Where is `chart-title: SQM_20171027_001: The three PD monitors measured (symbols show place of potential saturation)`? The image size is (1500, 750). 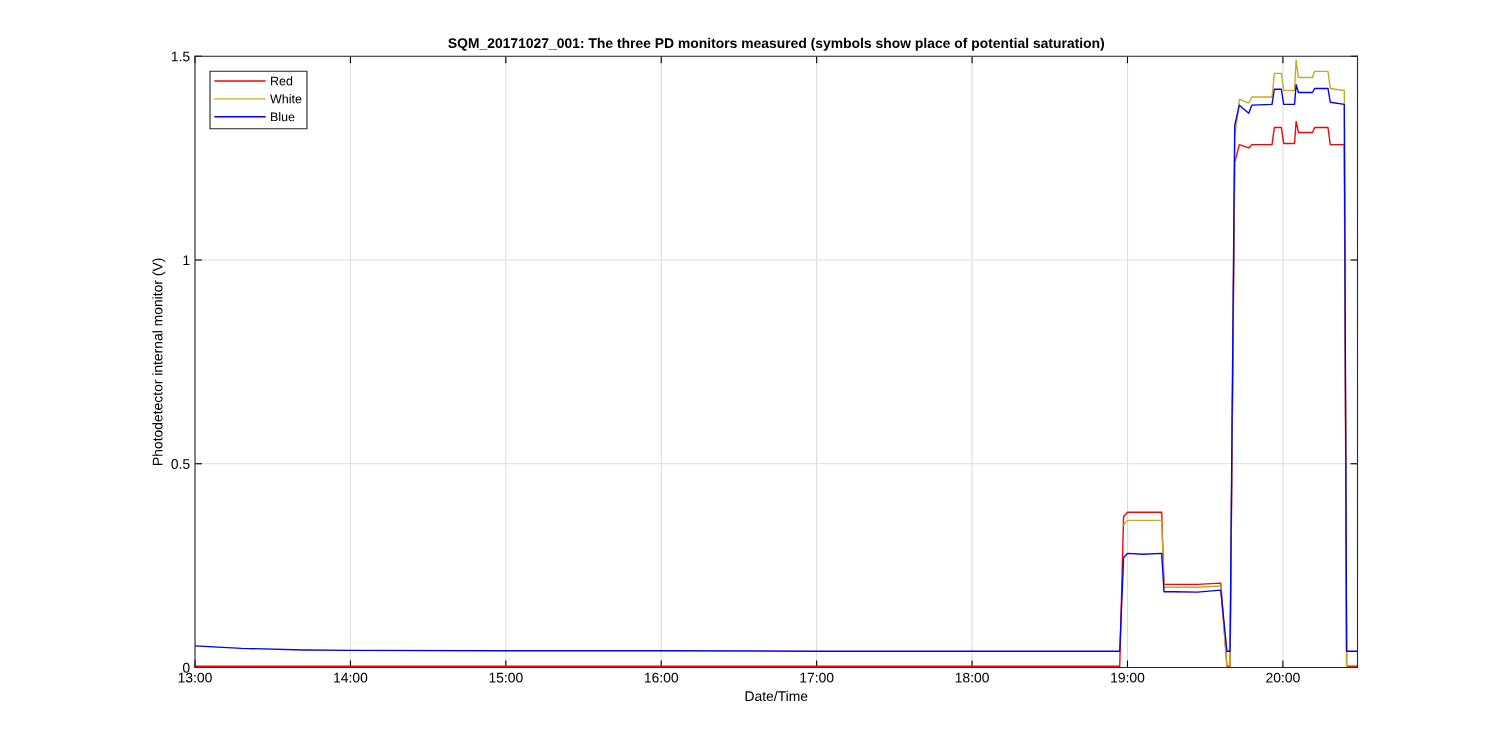 chart-title: SQM_20171027_001: The three PD monitors measured (symbols show place of potential saturation) is located at coordinates (776, 44).